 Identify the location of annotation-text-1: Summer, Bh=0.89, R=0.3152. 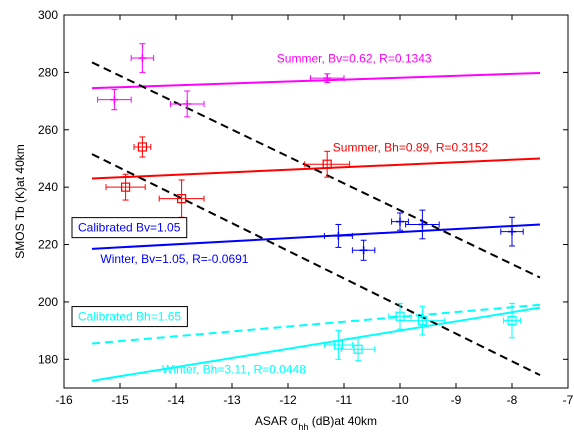
(411, 147).